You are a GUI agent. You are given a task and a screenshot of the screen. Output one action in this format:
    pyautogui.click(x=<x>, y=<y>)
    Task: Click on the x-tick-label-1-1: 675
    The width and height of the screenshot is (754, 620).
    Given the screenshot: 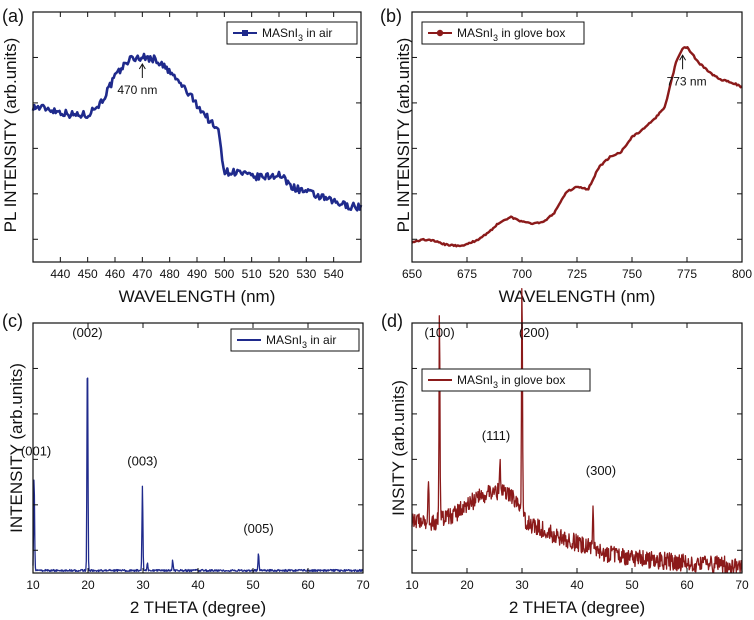 What is the action you would take?
    pyautogui.click(x=467, y=274)
    